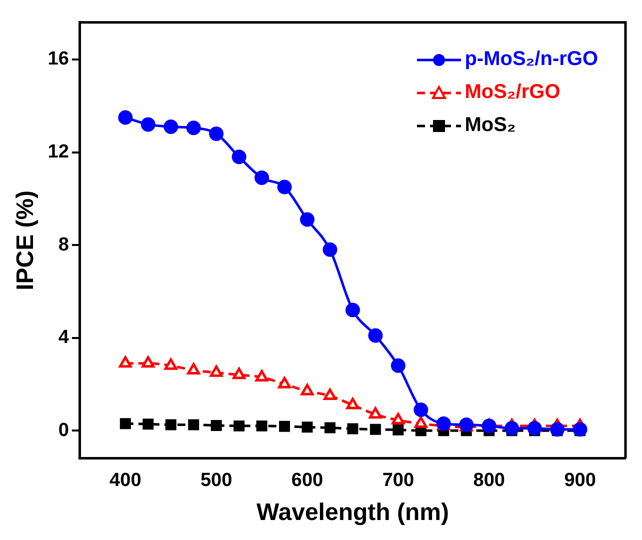 Image resolution: width=642 pixels, height=540 pixels. Describe the element at coordinates (58, 152) in the screenshot. I see `y-tick-label: 12` at that location.